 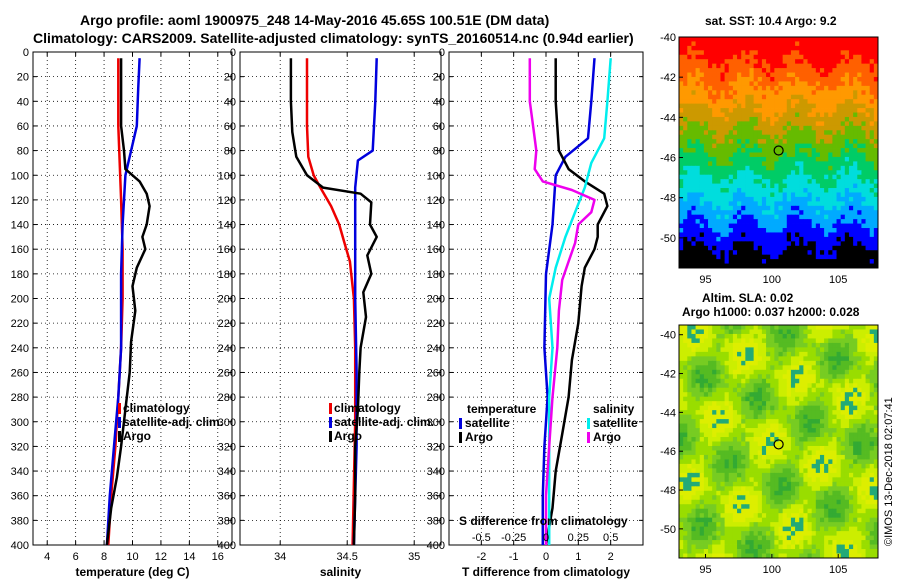 I want to click on y-tick-label-salinity: 240, so click(x=227, y=349).